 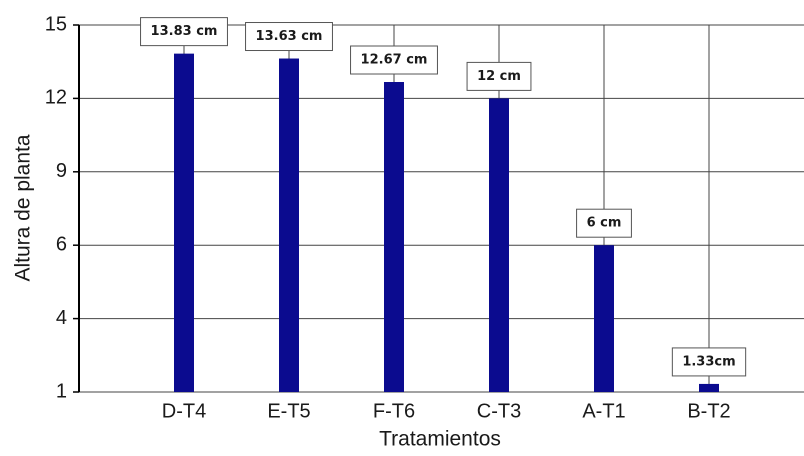 I want to click on y-tick-label: 6, so click(x=61, y=244).